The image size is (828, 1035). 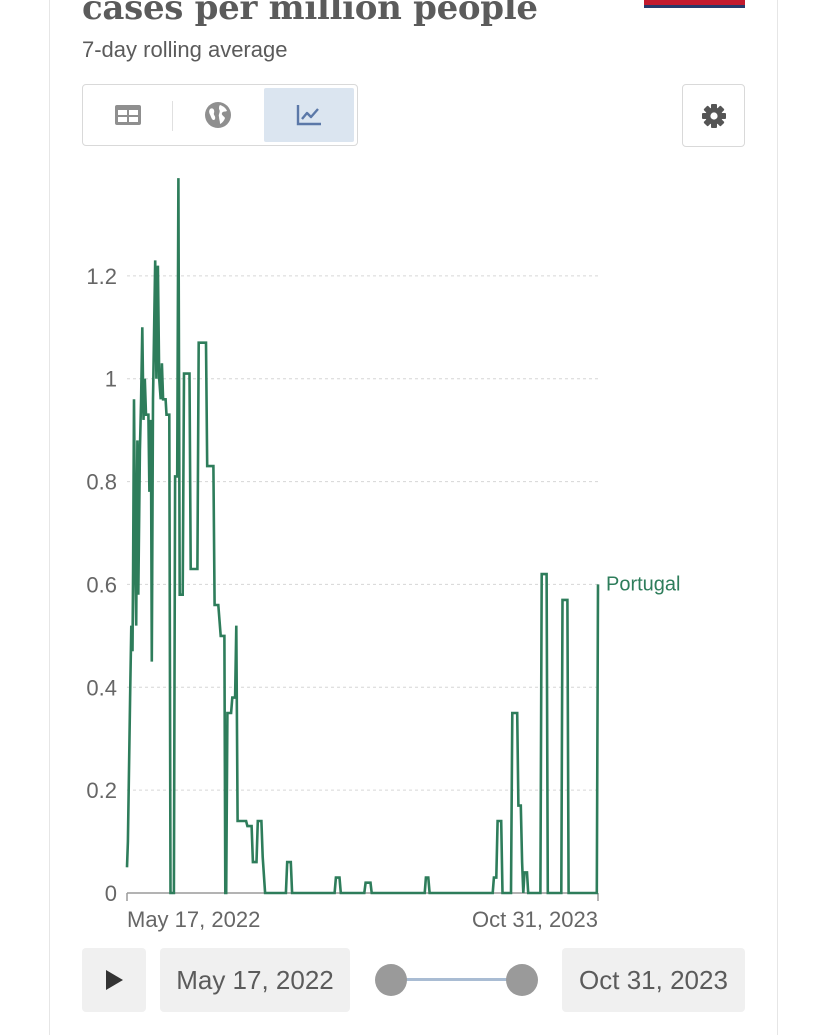 I want to click on y-tick-label: 0.4, so click(x=101, y=687).